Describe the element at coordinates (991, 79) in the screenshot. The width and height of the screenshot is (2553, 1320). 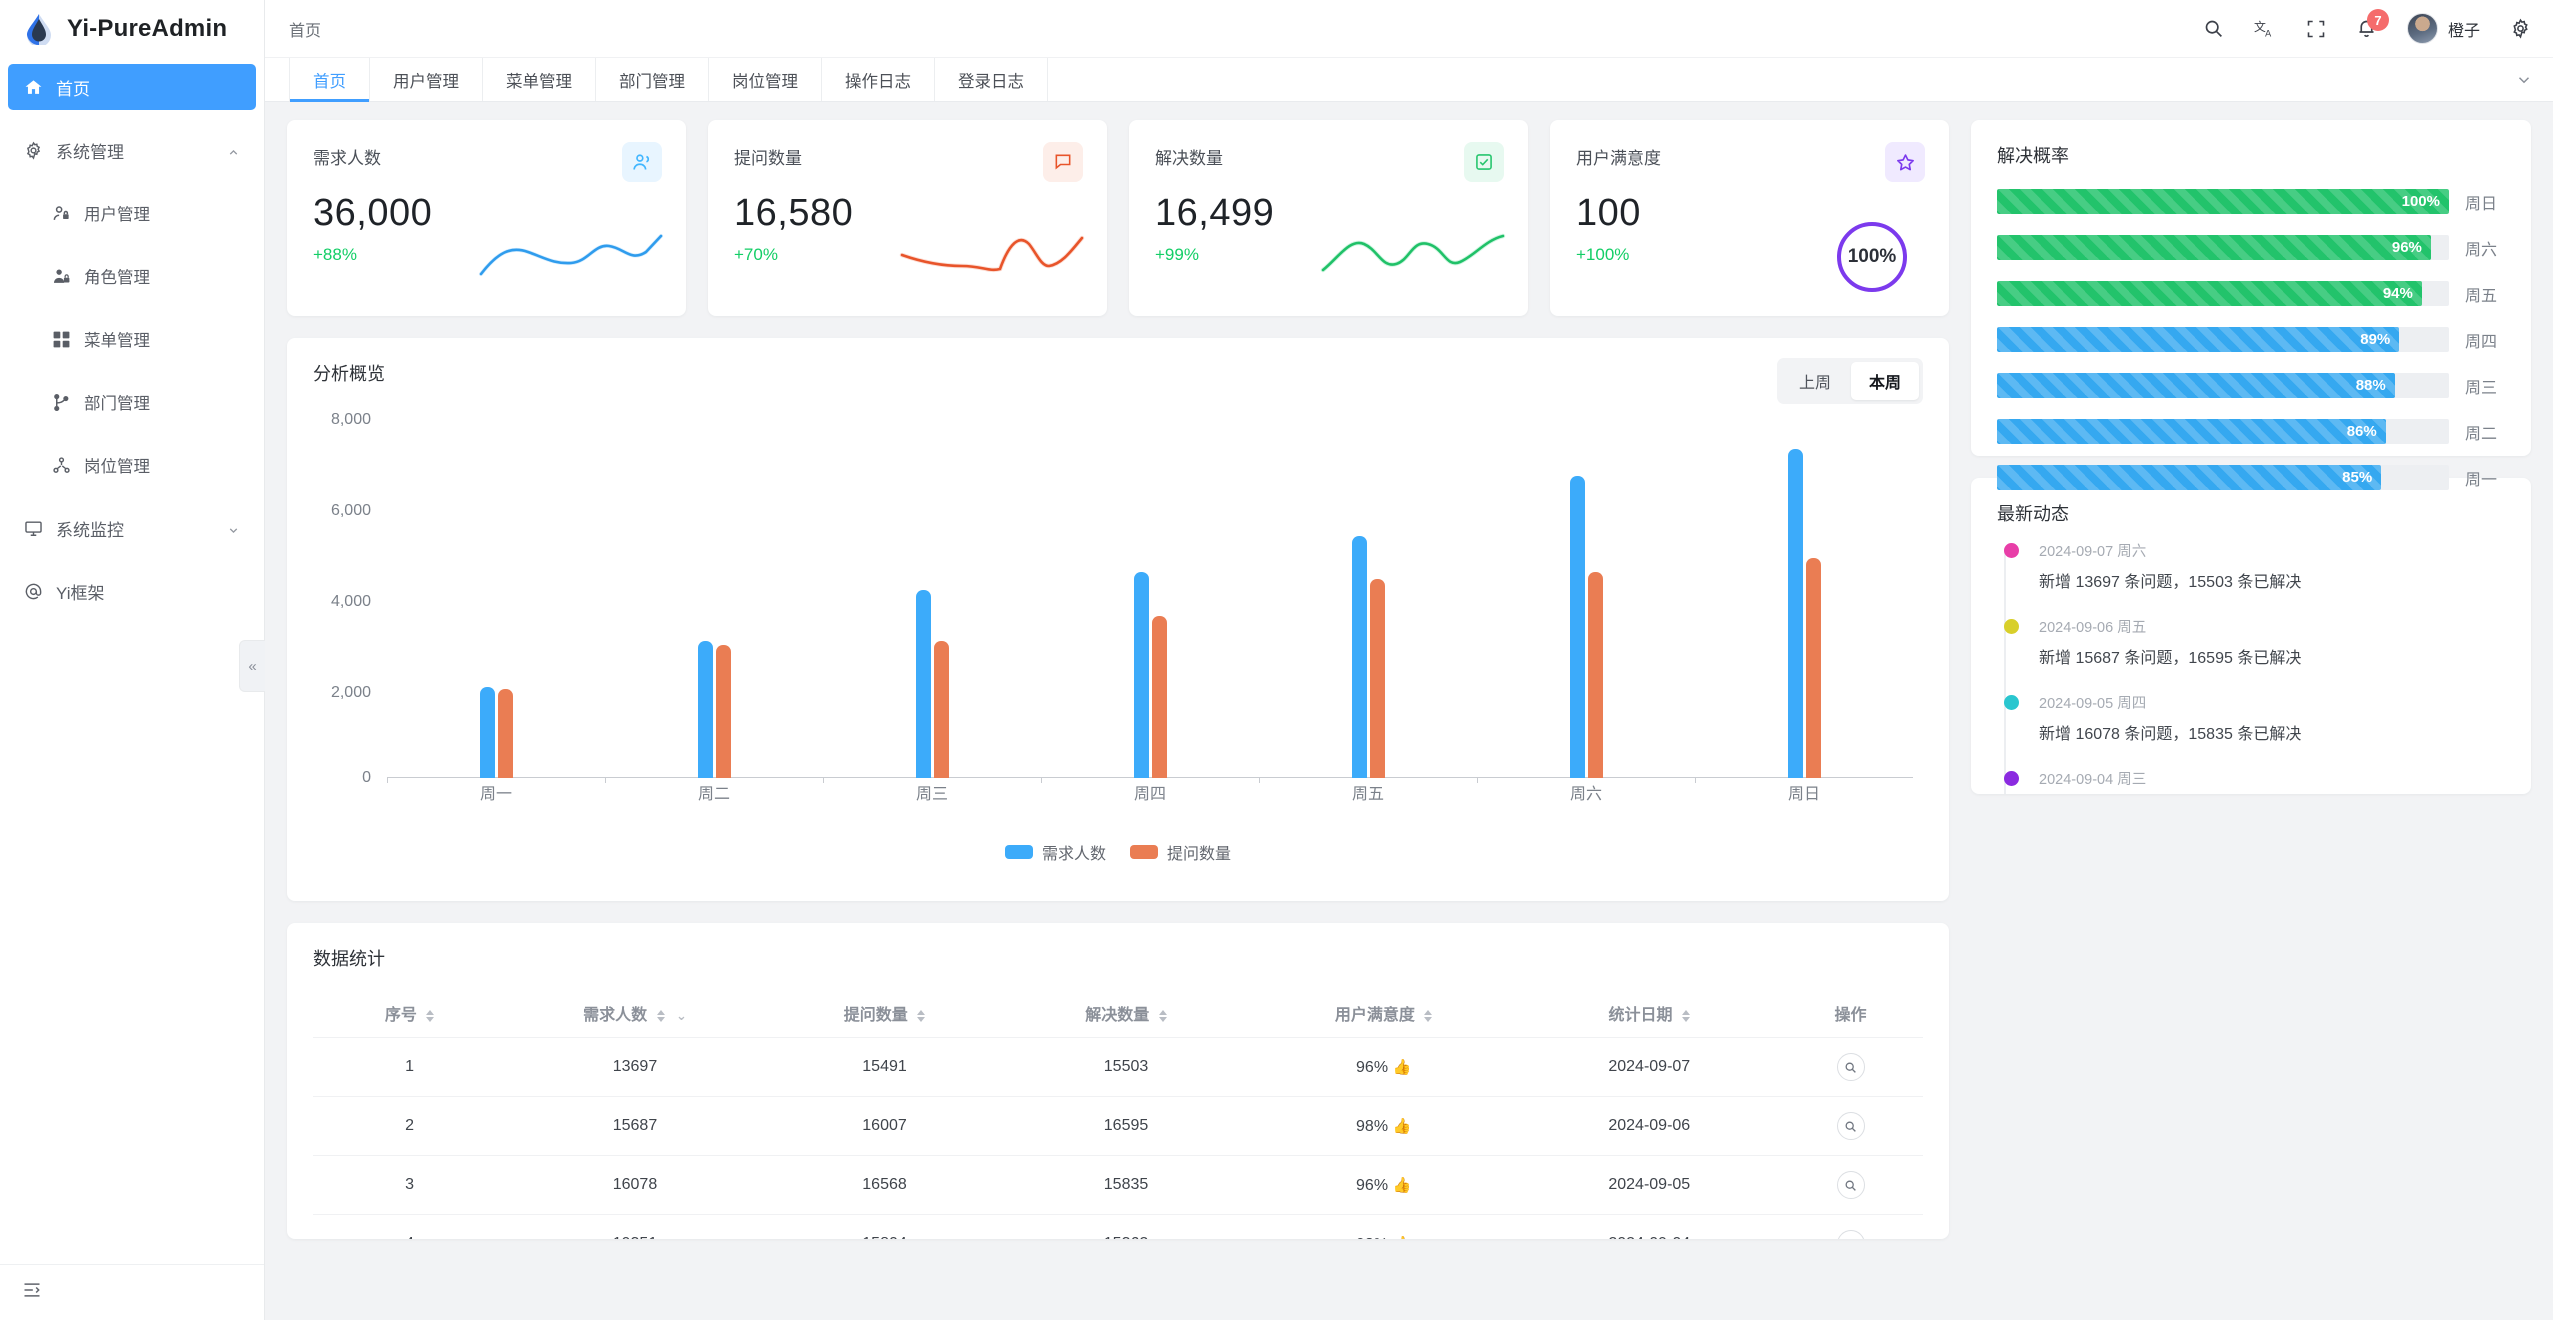
I see `tab-login-log: 登录日志` at that location.